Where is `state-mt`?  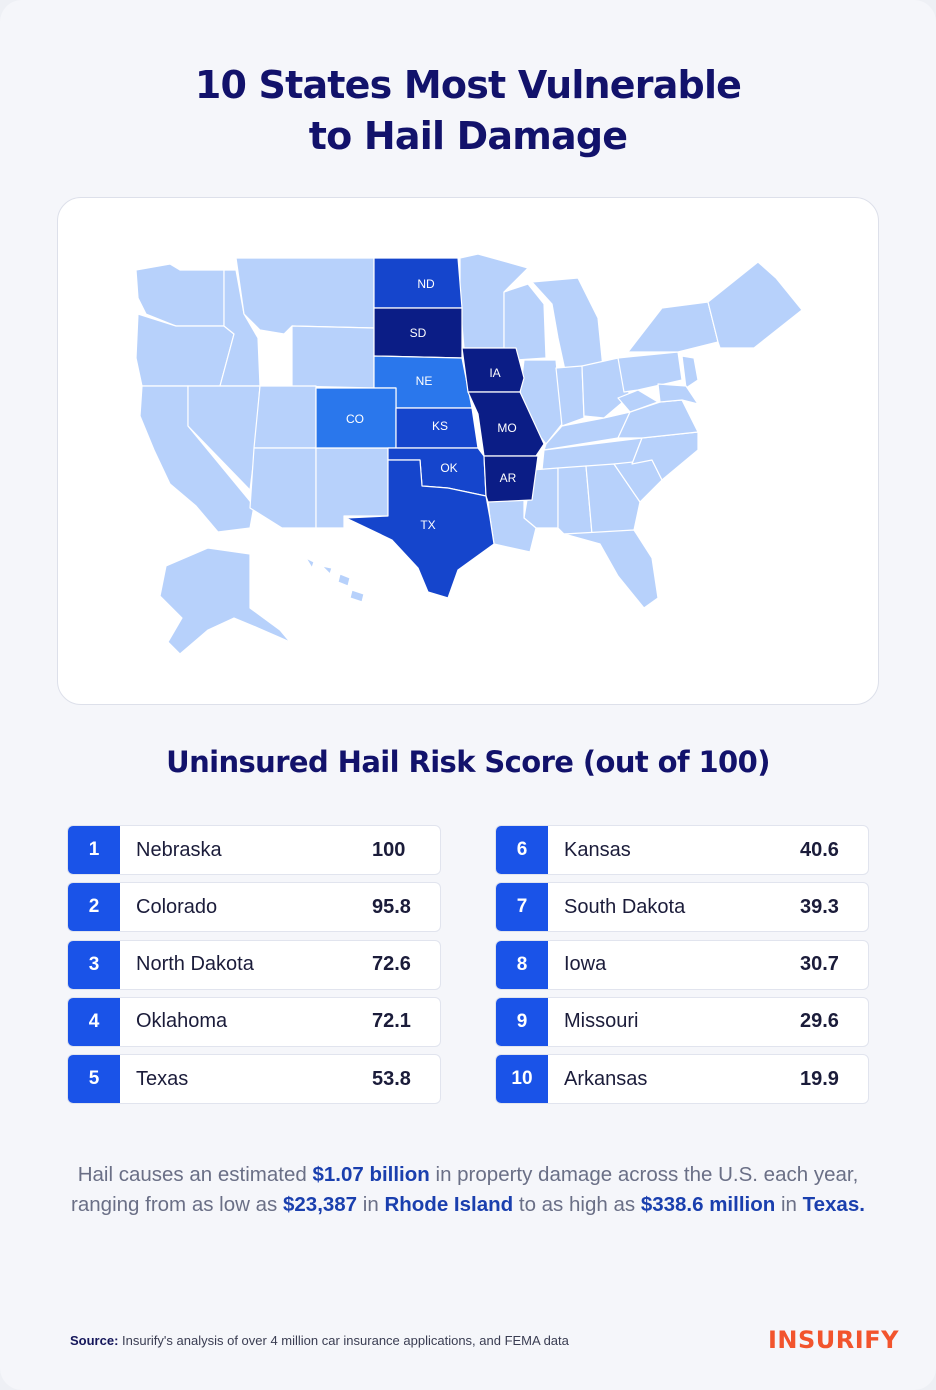 state-mt is located at coordinates (305, 296).